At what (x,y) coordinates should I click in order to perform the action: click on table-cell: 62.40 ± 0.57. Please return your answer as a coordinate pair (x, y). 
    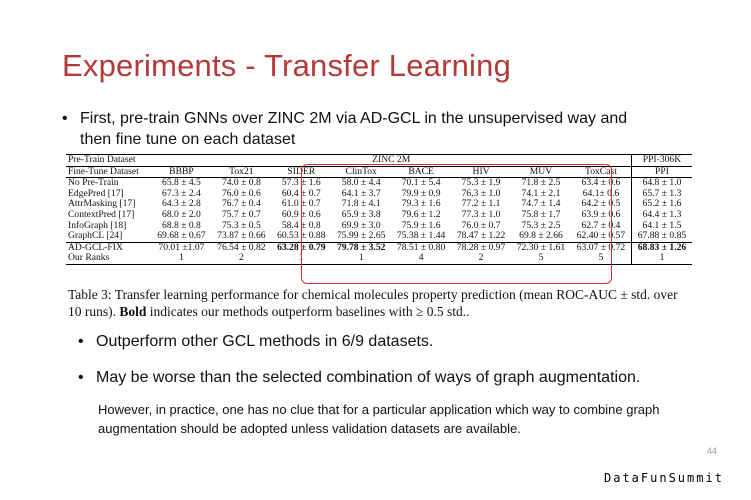
    Looking at the image, I should click on (601, 236).